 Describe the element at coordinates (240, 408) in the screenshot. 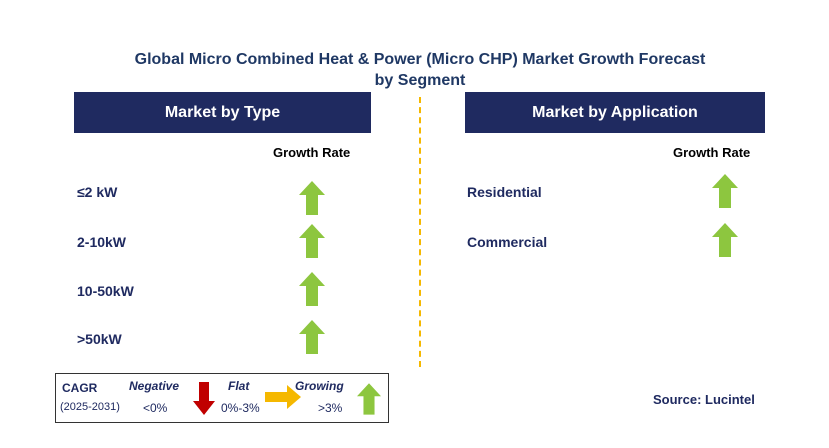

I see `legend-flat-range: 0%-3%` at that location.